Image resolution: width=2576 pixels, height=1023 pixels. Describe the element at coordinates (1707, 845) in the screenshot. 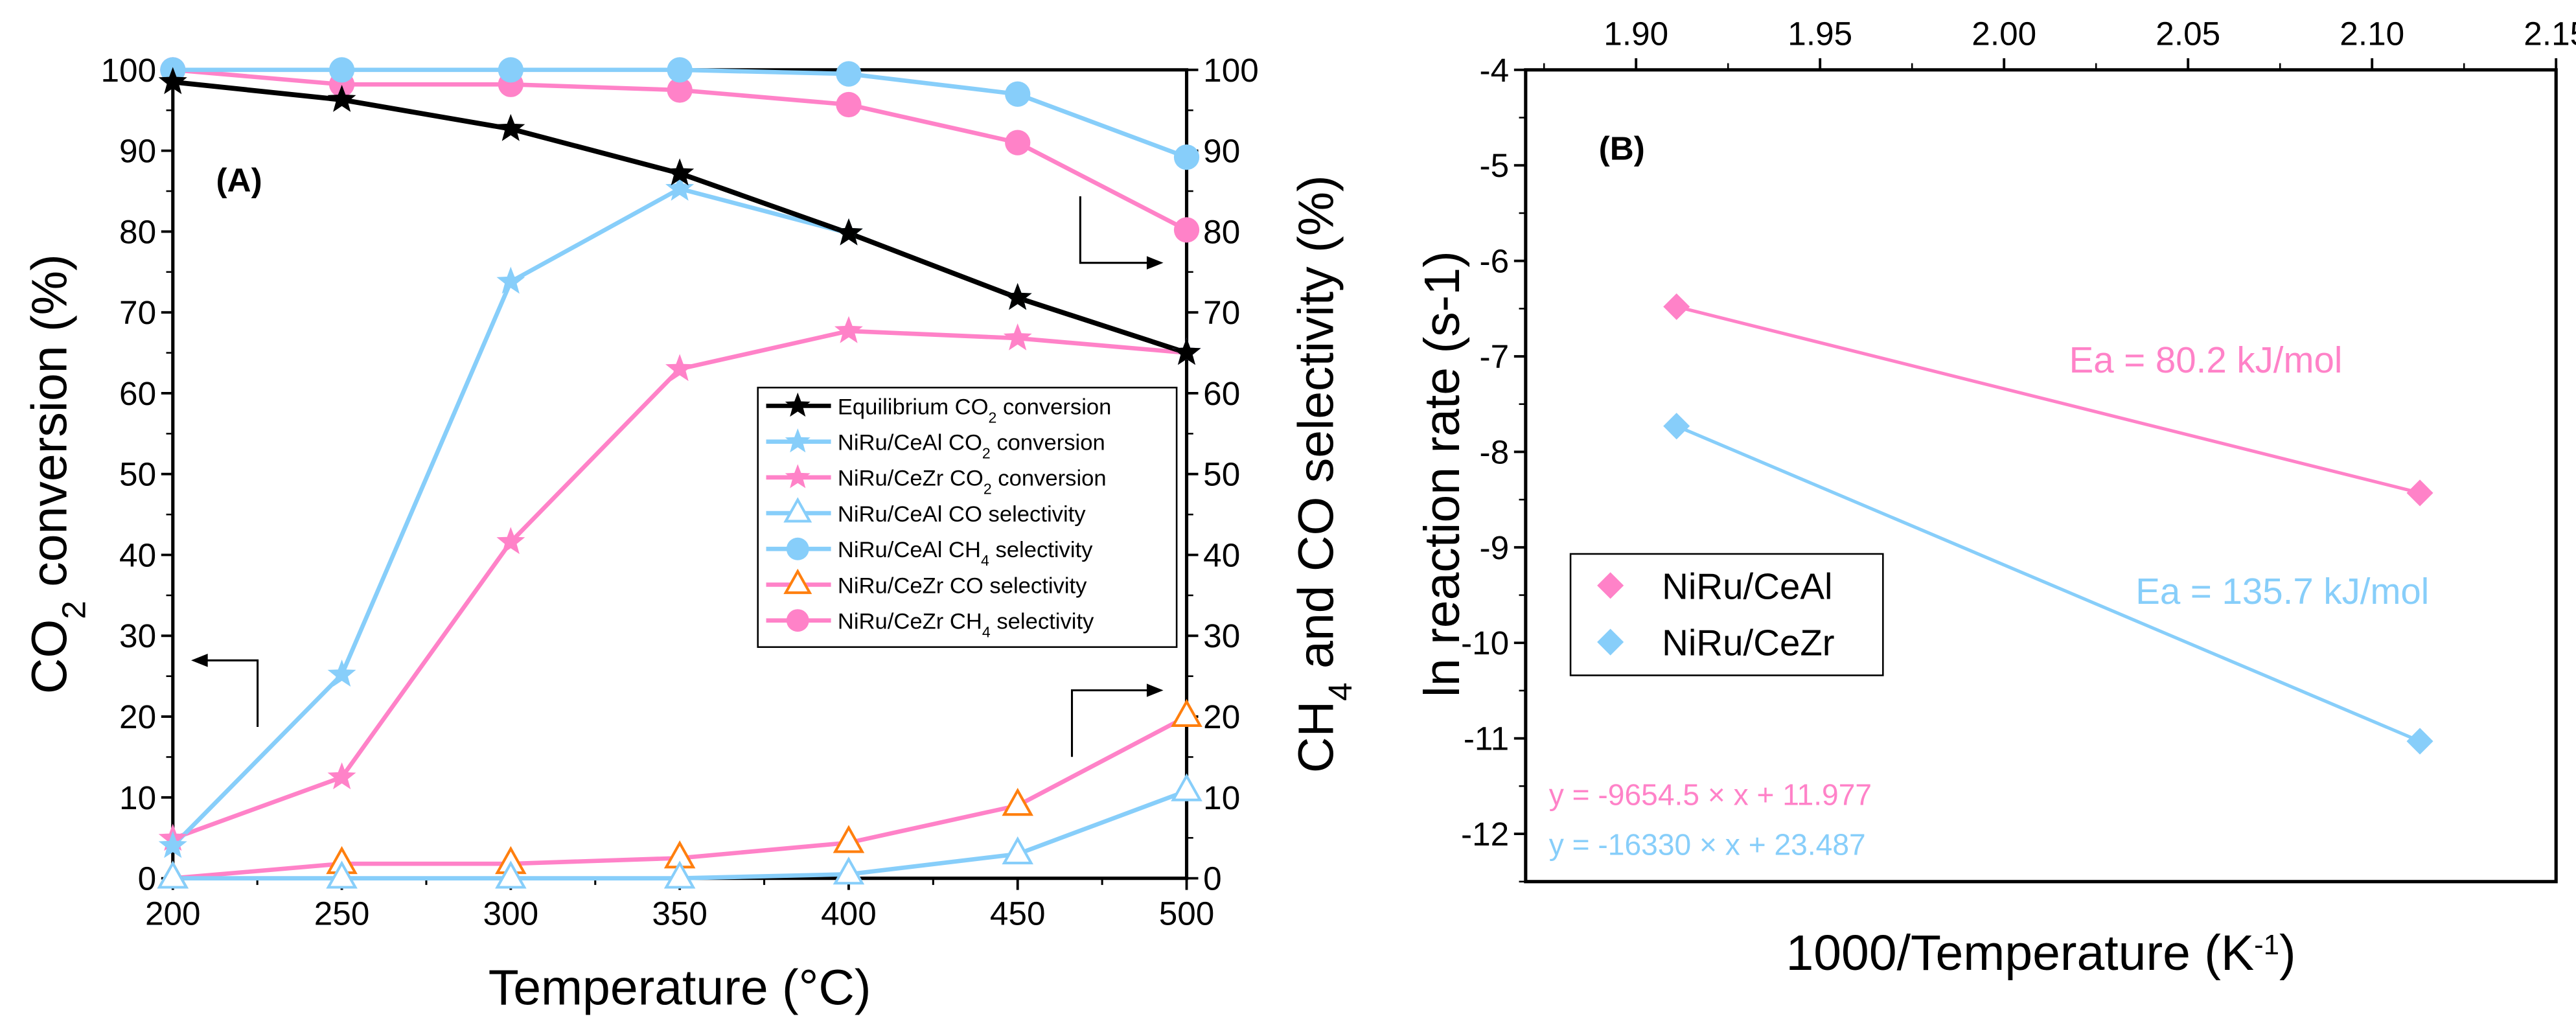

I see `fit-equation-cezr: y = -16330 × x + 23.487` at that location.